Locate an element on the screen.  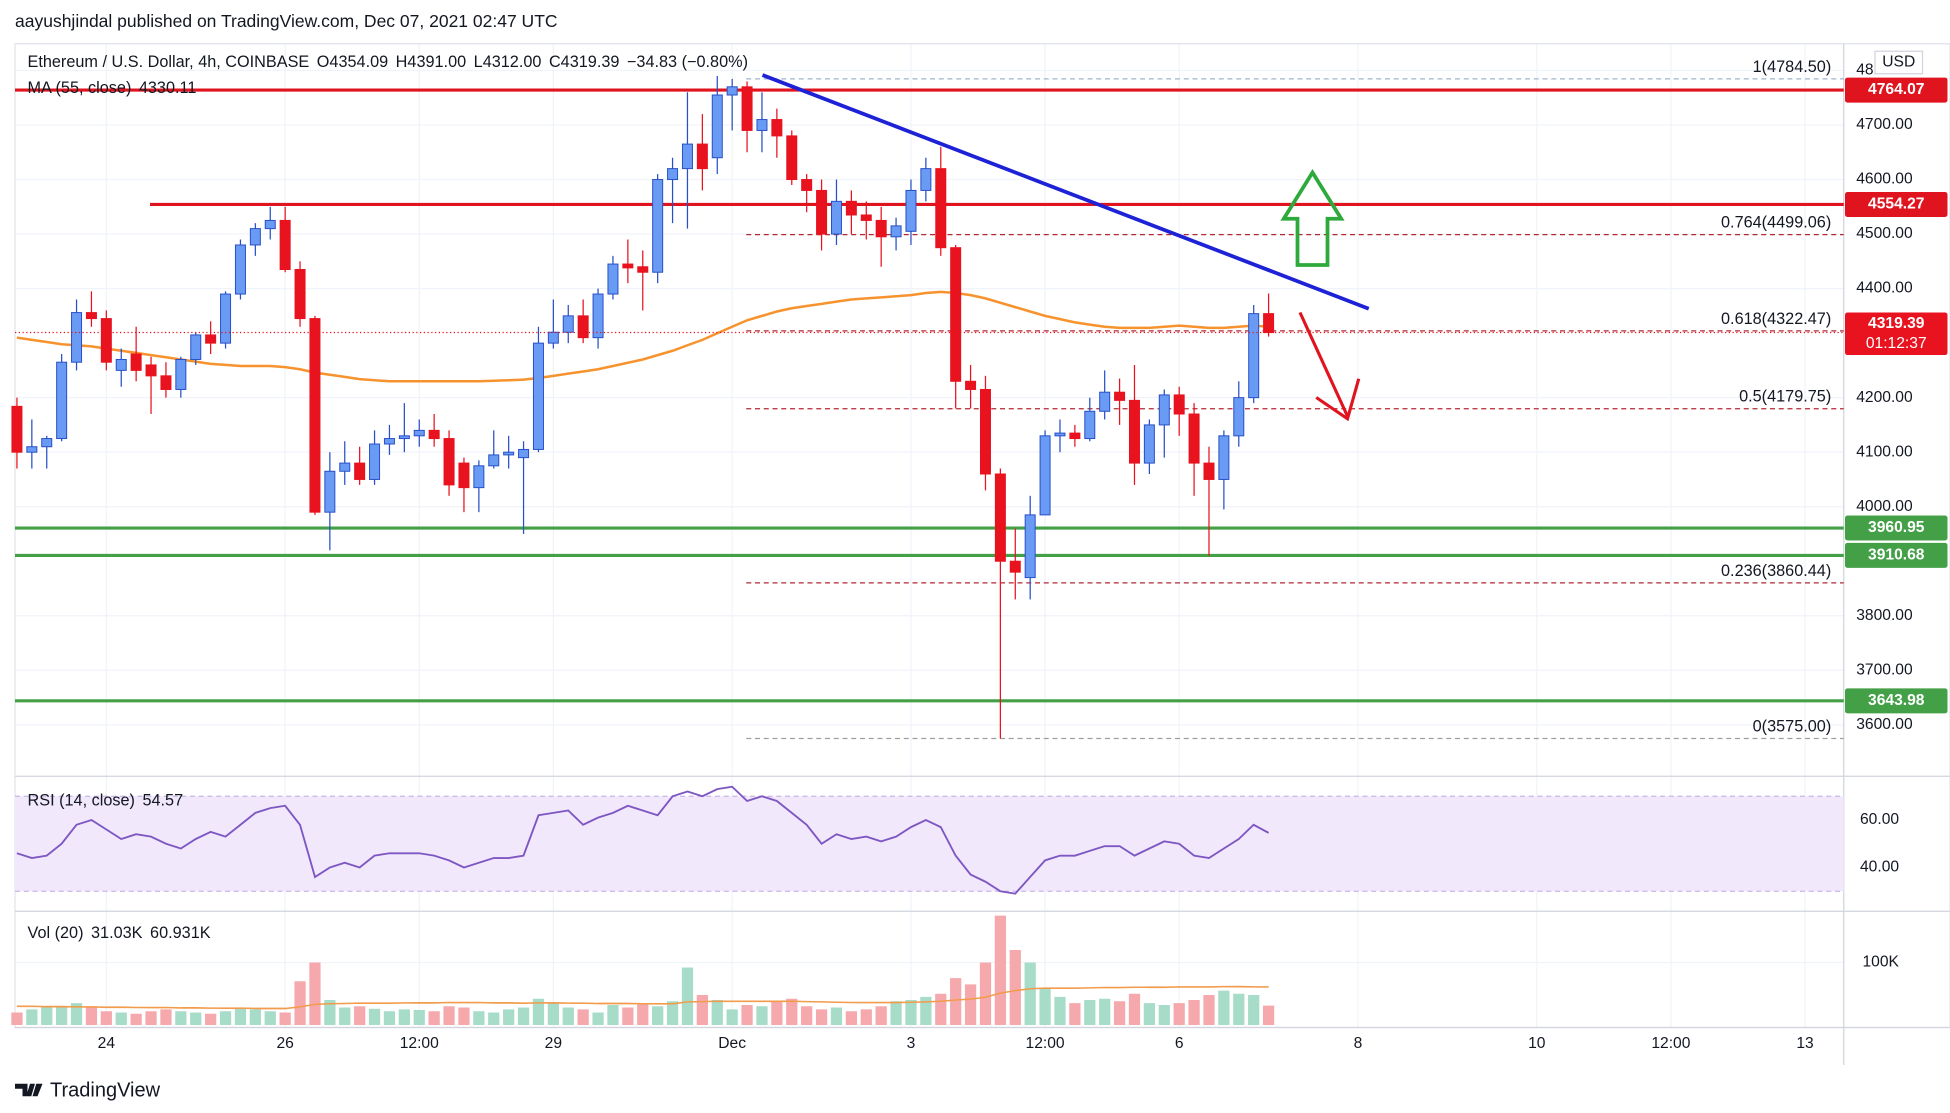
rsi-line is located at coordinates (643, 840).